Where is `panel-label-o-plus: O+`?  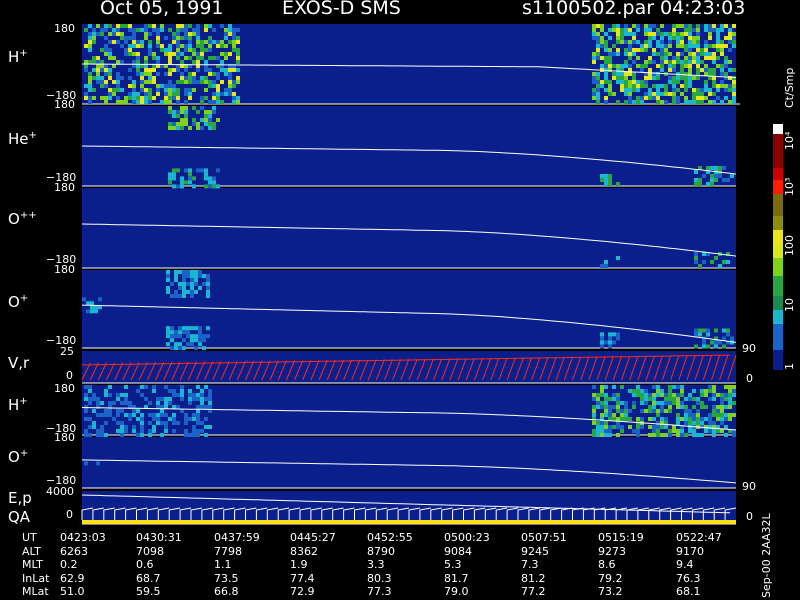 panel-label-o-plus: O+ is located at coordinates (18, 302).